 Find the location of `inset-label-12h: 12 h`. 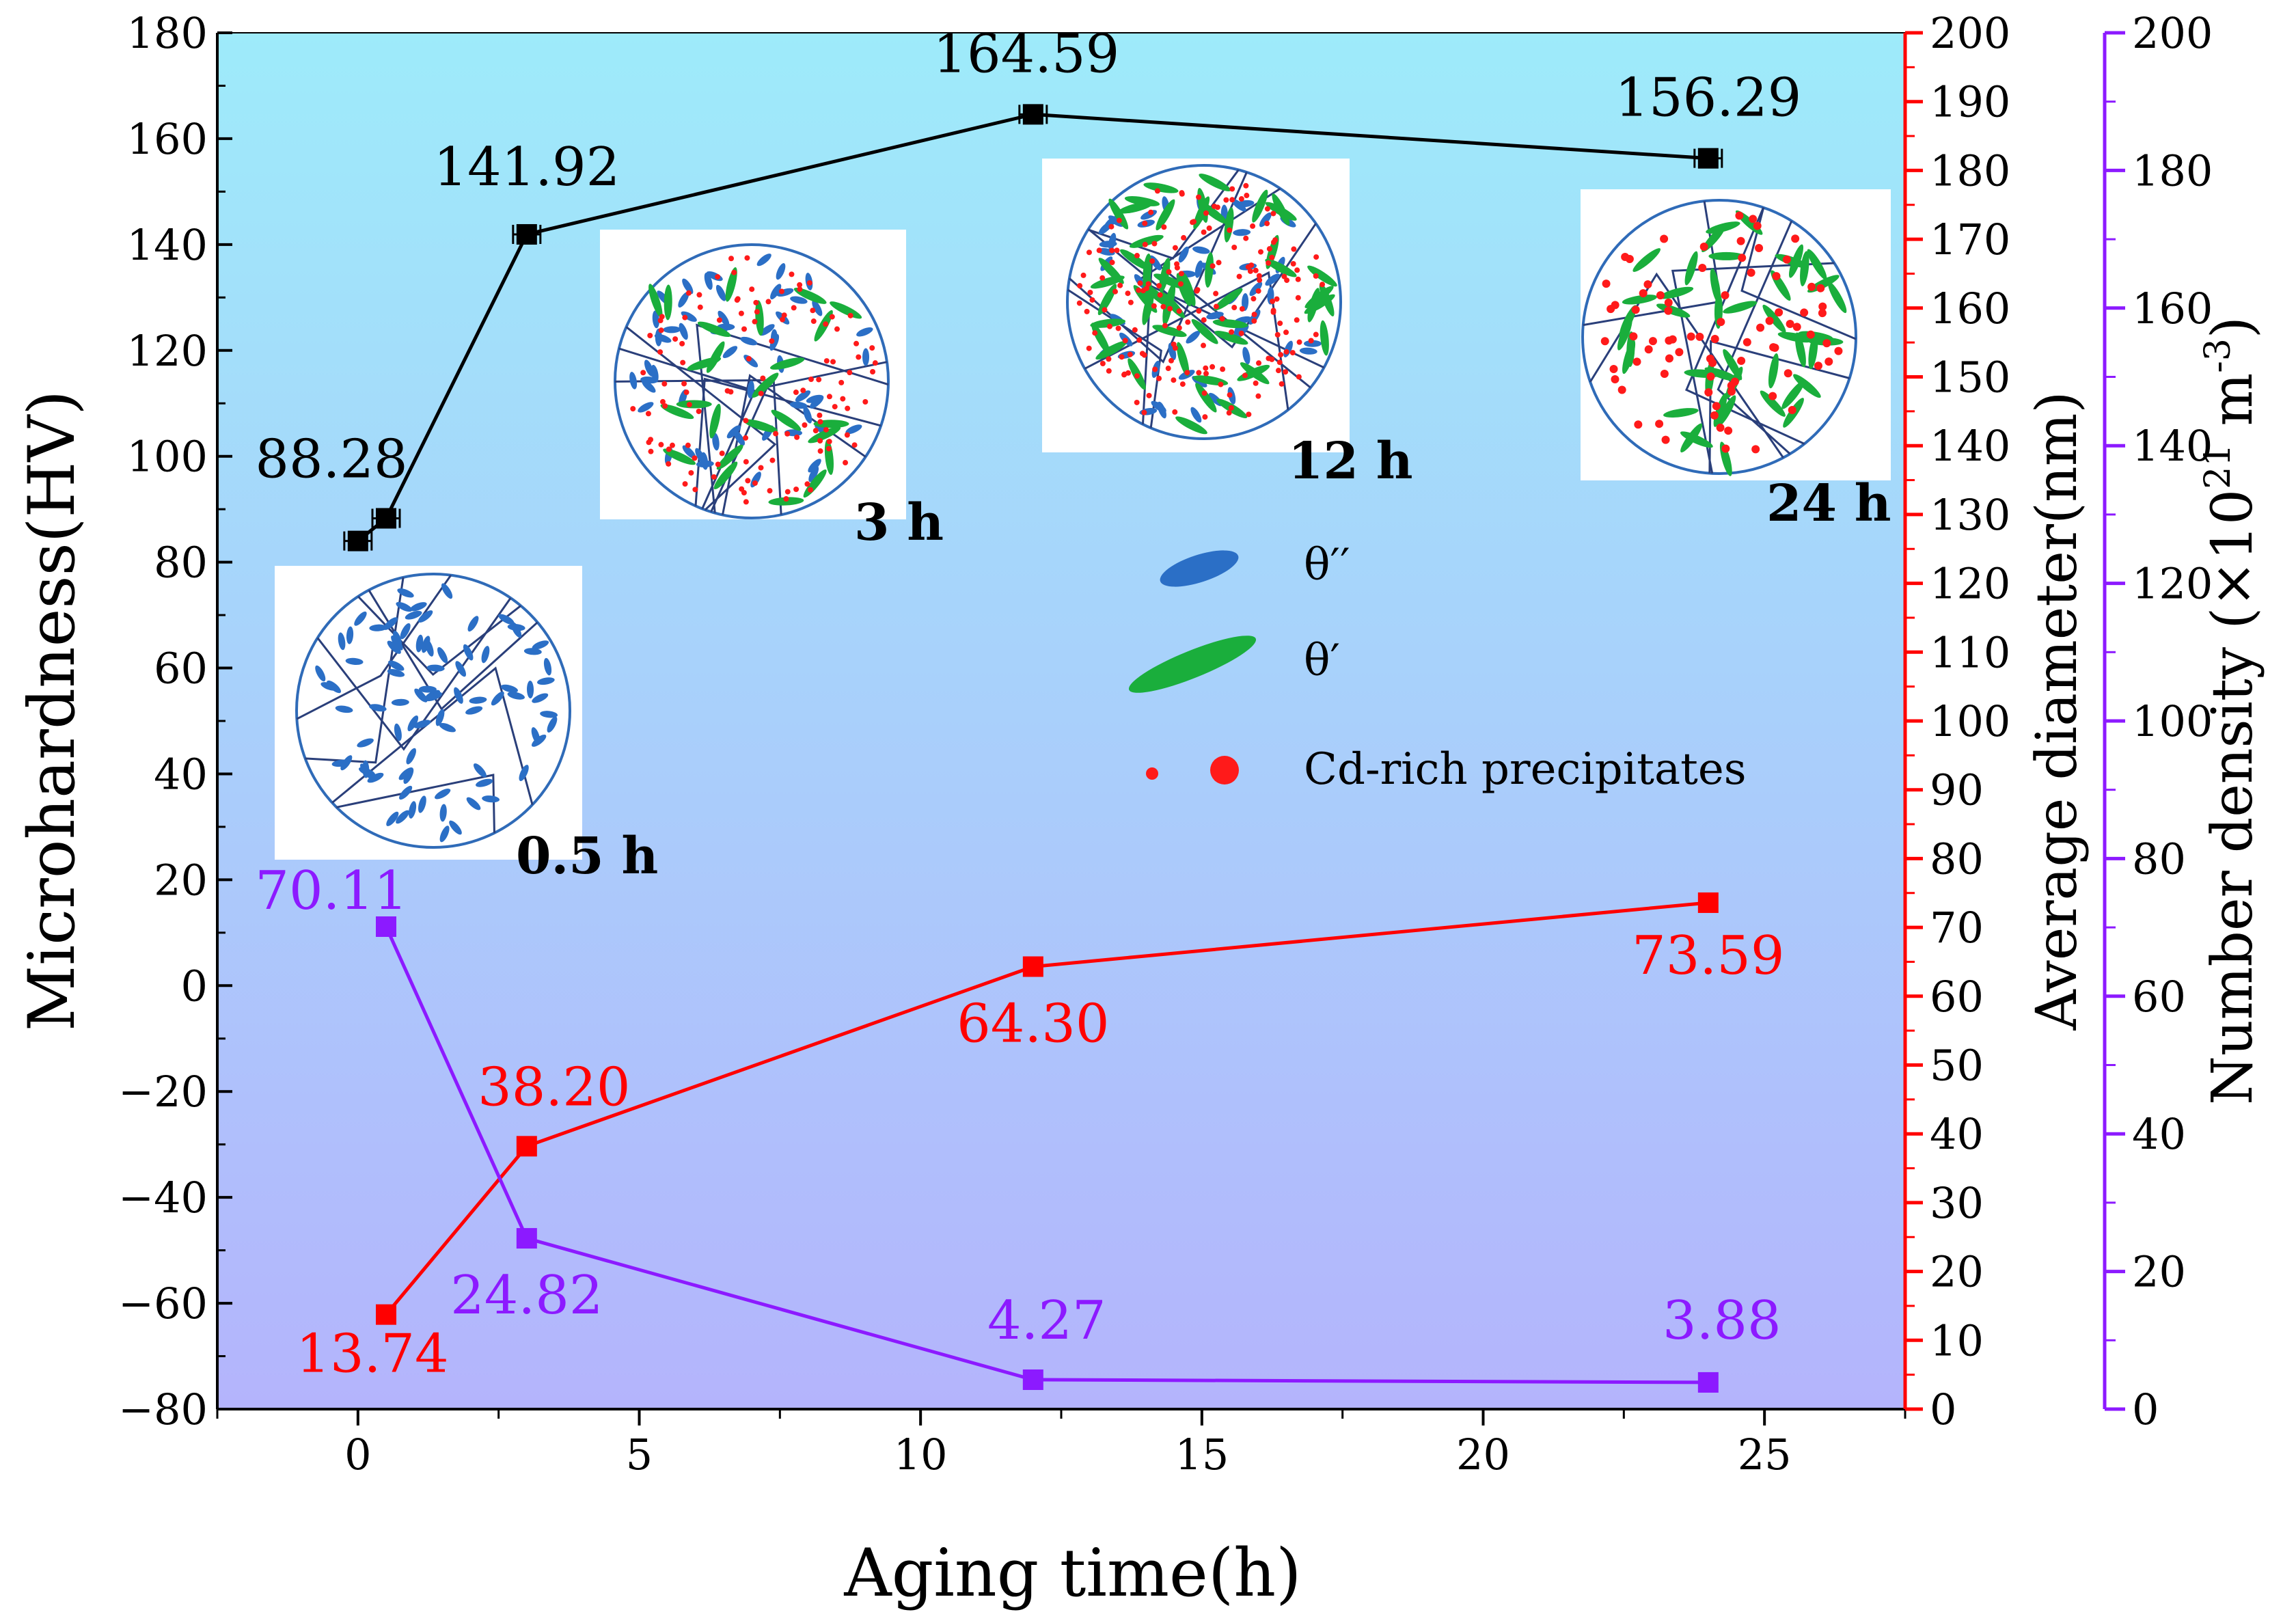

inset-label-12h: 12 h is located at coordinates (1350, 461).